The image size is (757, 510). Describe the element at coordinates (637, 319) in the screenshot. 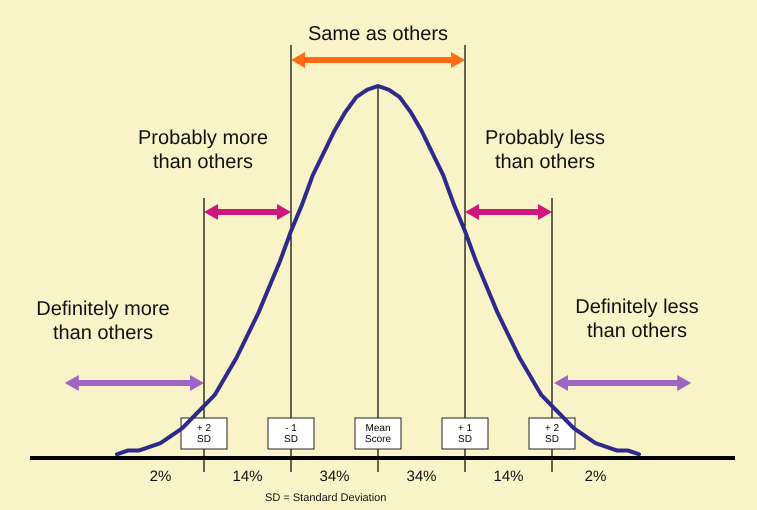

I see `annotation: Definitely less than others` at that location.